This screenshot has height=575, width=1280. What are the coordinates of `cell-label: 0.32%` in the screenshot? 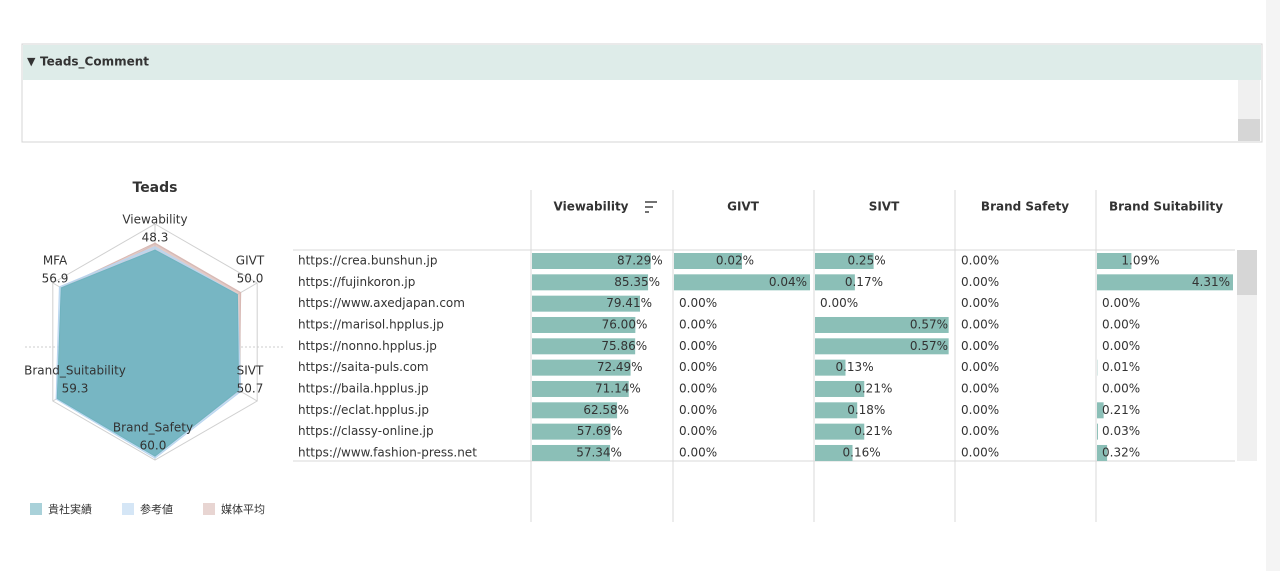 It's located at (1121, 452).